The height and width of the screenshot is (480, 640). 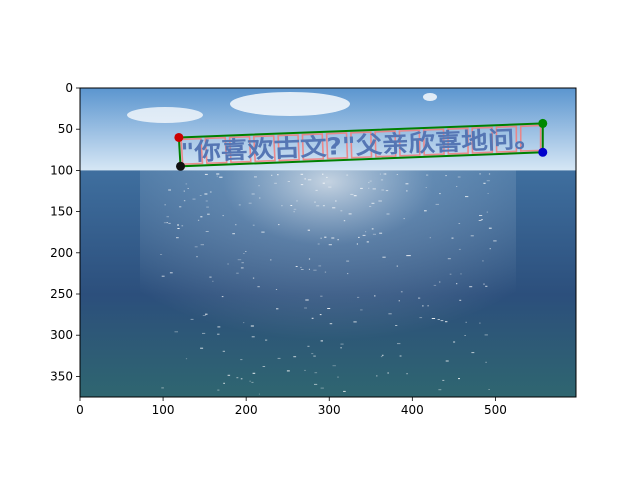 What do you see at coordinates (61, 212) in the screenshot?
I see `y-tick-label: 150` at bounding box center [61, 212].